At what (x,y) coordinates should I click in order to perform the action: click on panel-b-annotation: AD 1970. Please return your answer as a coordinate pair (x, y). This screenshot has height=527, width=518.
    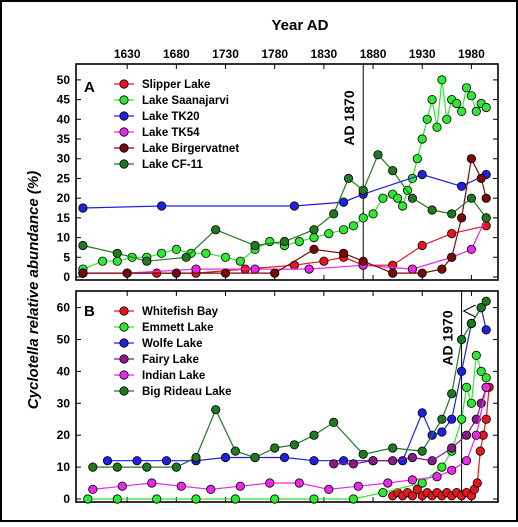
    Looking at the image, I should click on (448, 337).